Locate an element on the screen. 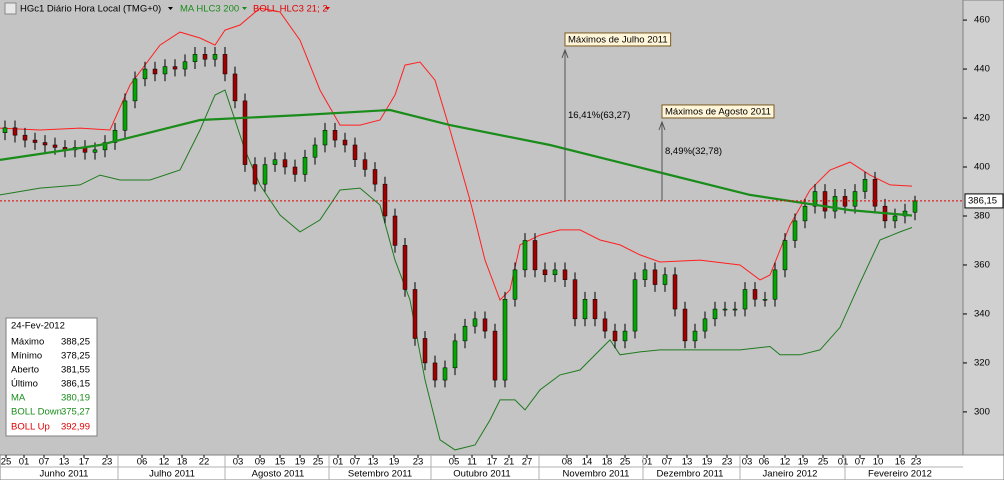 This screenshot has width=1004, height=480. y-tick-label: 320 is located at coordinates (982, 362).